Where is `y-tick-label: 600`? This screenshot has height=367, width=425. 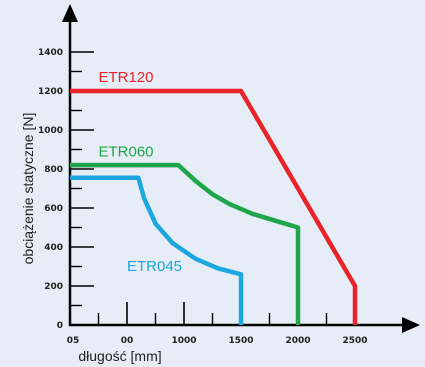 y-tick-label: 600 is located at coordinates (53, 209).